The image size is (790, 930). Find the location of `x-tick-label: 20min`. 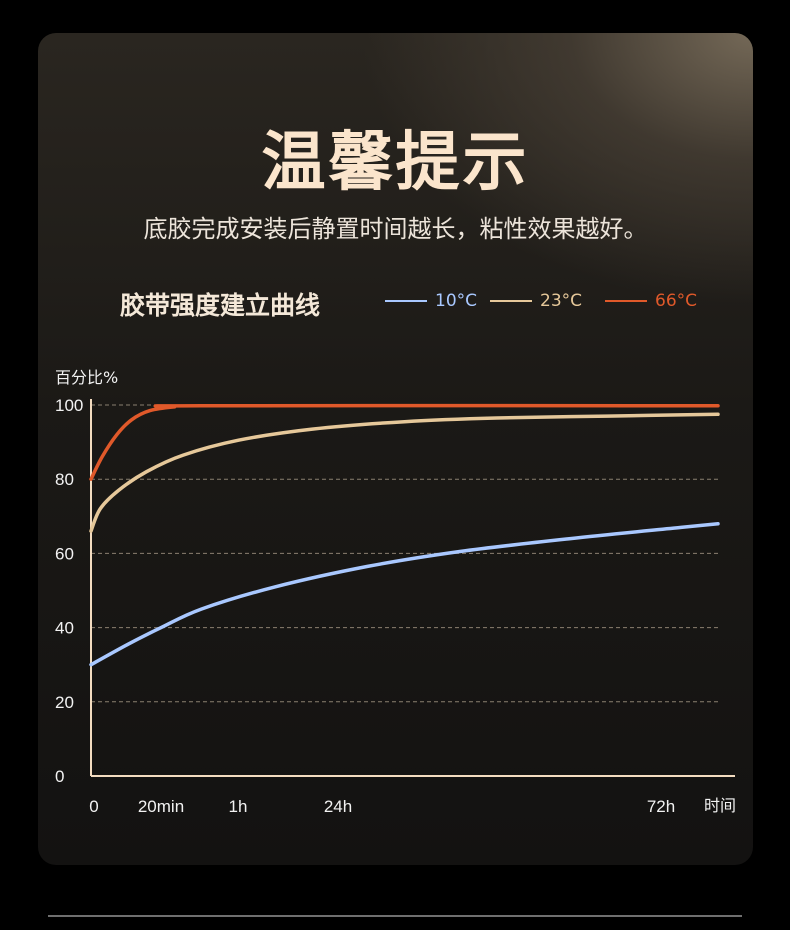

x-tick-label: 20min is located at coordinates (161, 806).